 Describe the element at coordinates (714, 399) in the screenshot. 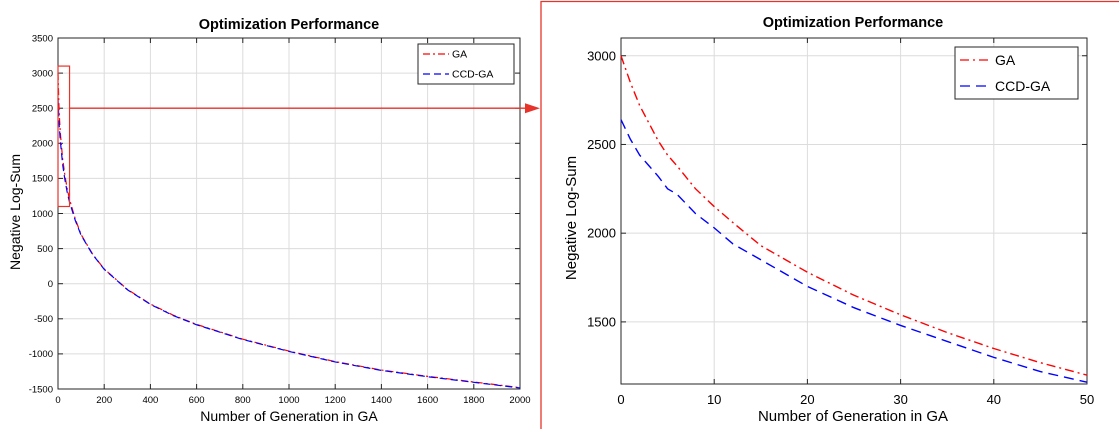

I see `x-tick-label: 10` at that location.